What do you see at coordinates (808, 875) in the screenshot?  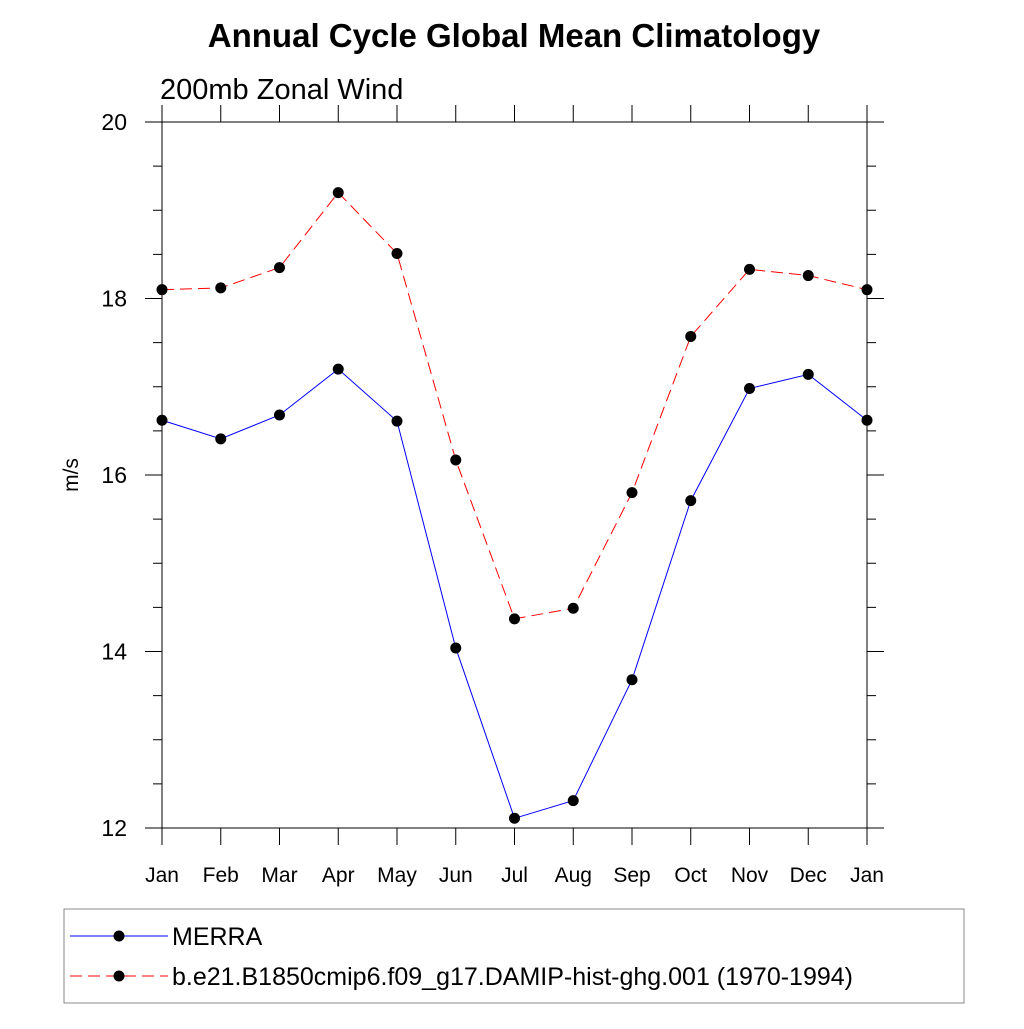 I see `x-tick-label: Dec` at bounding box center [808, 875].